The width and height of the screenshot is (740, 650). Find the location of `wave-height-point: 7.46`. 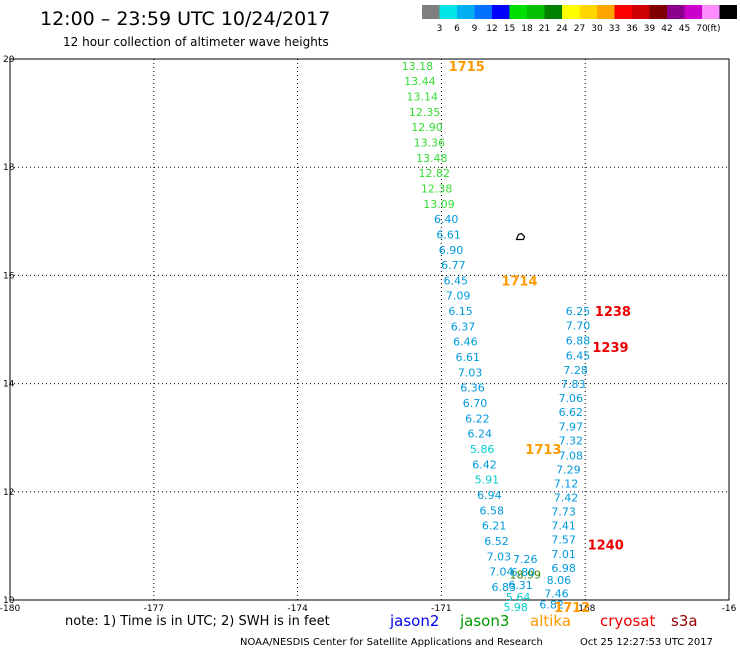

wave-height-point: 7.46 is located at coordinates (556, 593).